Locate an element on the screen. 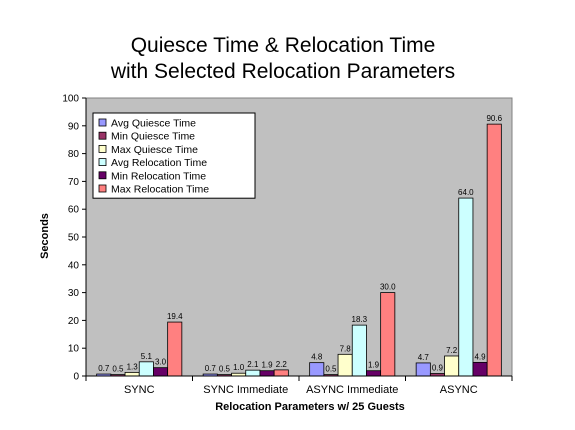 This screenshot has width=575, height=430. data-label: 90.6 is located at coordinates (494, 118).